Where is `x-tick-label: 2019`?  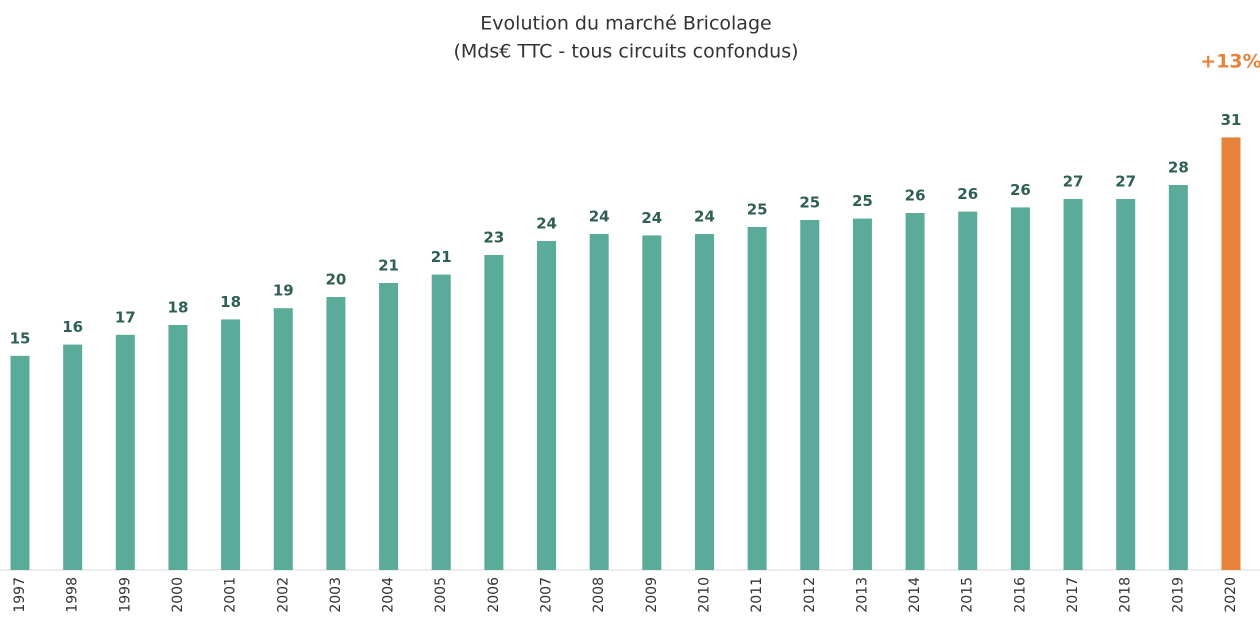 x-tick-label: 2019 is located at coordinates (1178, 595).